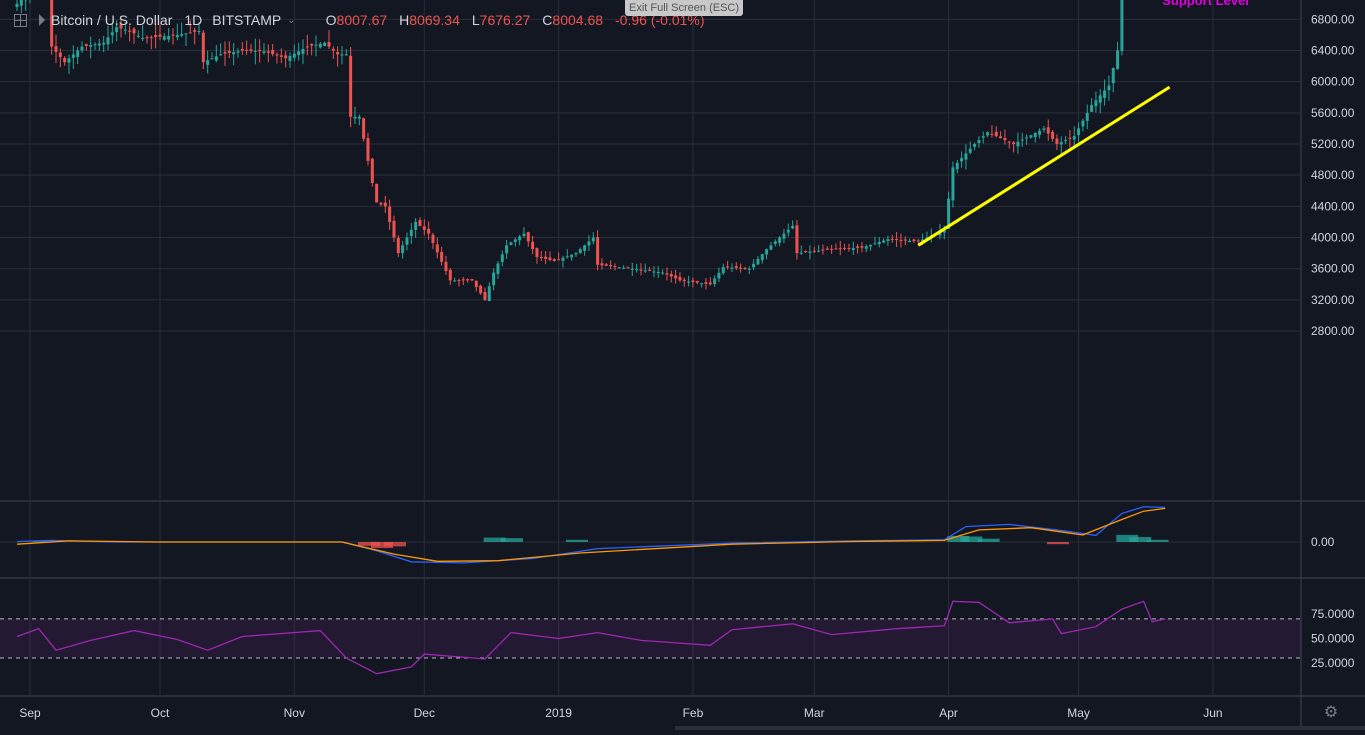 The image size is (1365, 735). Describe the element at coordinates (42, 20) in the screenshot. I see `flag-icon` at that location.